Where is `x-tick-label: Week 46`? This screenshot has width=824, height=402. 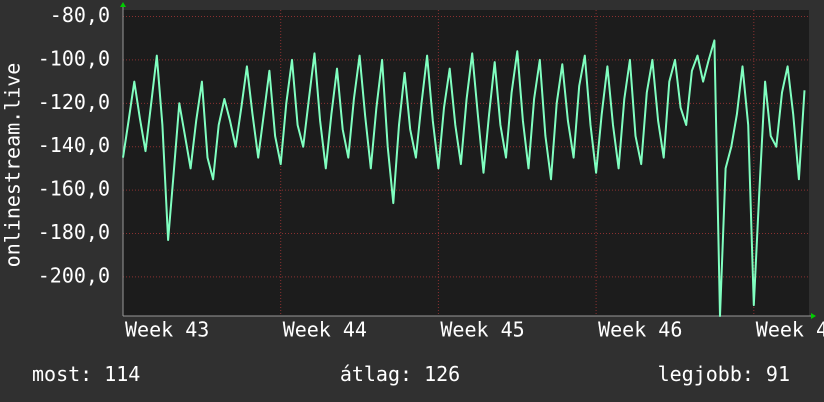 x-tick-label: Week 46 is located at coordinates (640, 330).